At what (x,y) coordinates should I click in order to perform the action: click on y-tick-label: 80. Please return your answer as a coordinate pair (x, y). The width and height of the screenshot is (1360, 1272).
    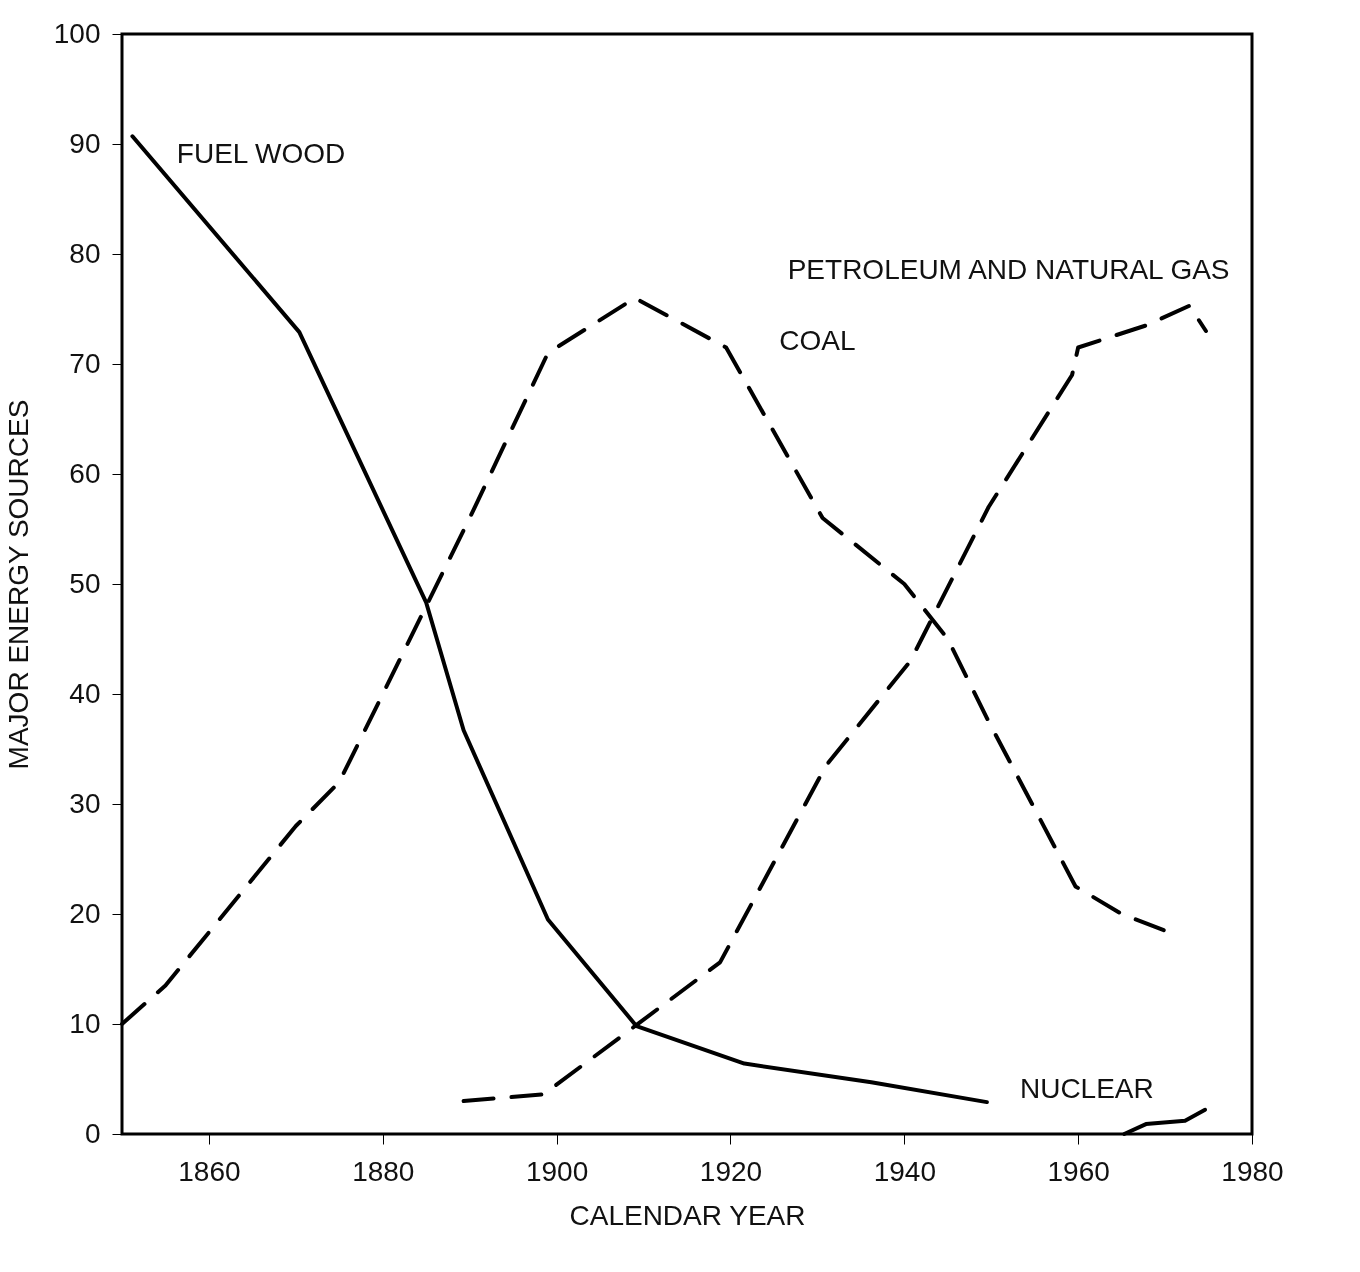
    Looking at the image, I should click on (85, 253).